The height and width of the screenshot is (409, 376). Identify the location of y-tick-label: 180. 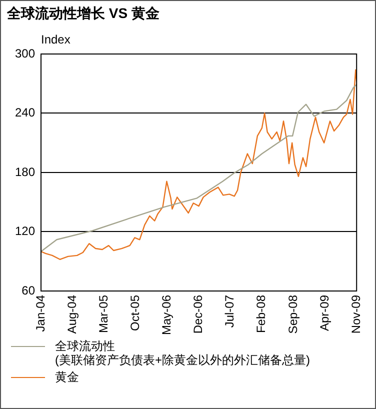
(25, 171).